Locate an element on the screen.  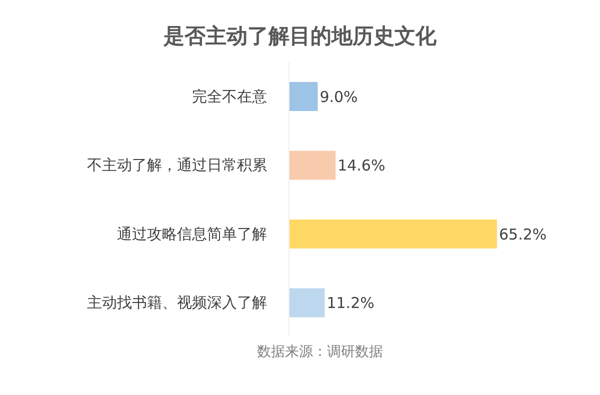
y-tick-label: 完全不在意 is located at coordinates (229, 96).